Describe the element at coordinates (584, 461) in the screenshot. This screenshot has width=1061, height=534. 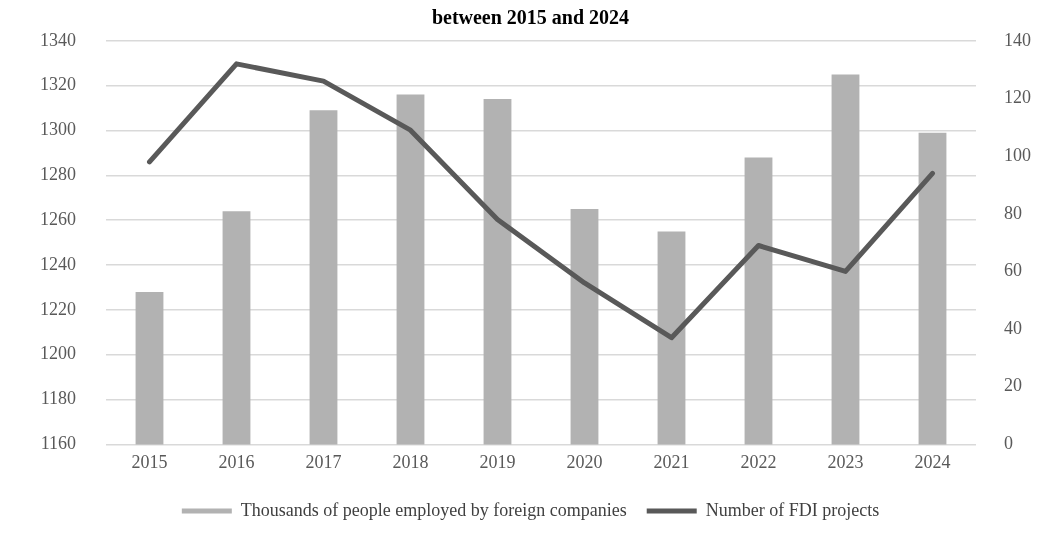
I see `x-tick-label: 2020` at that location.